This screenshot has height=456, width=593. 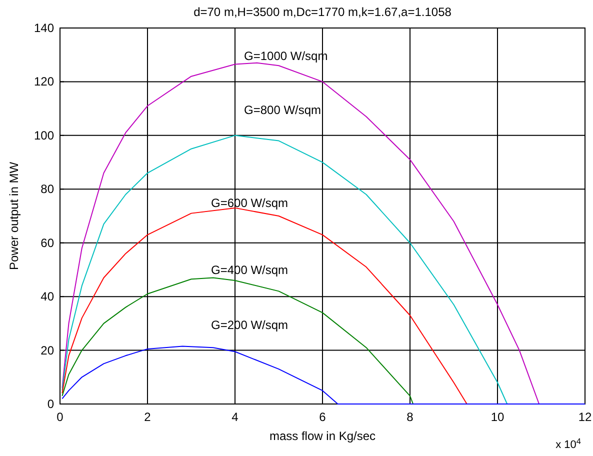 What do you see at coordinates (324, 375) in the screenshot?
I see `line-series` at bounding box center [324, 375].